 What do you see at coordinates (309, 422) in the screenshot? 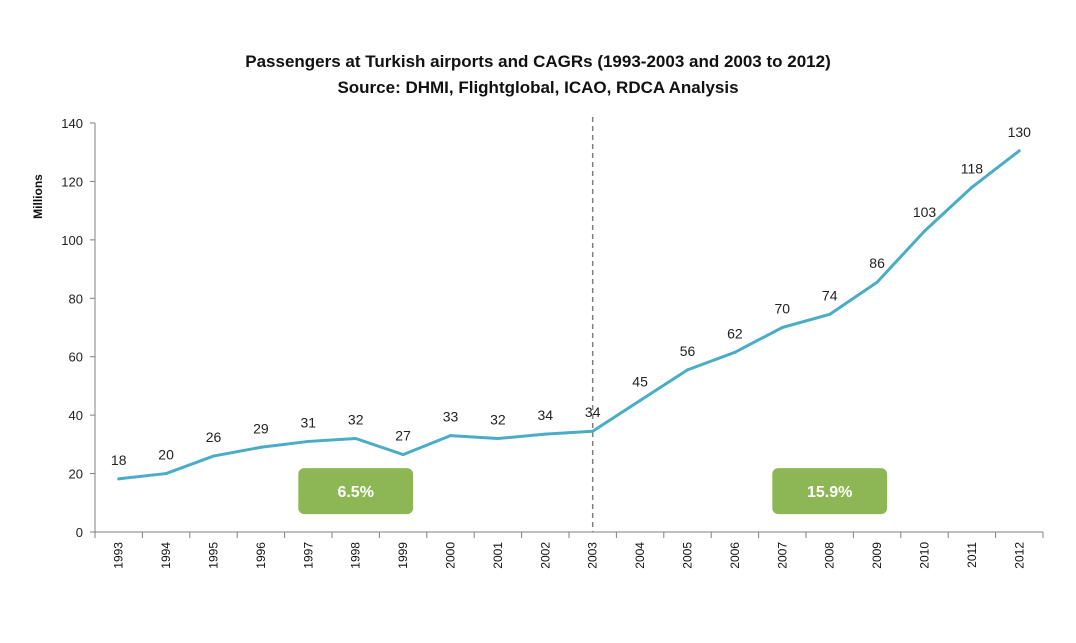
I see `data-label: 31` at bounding box center [309, 422].